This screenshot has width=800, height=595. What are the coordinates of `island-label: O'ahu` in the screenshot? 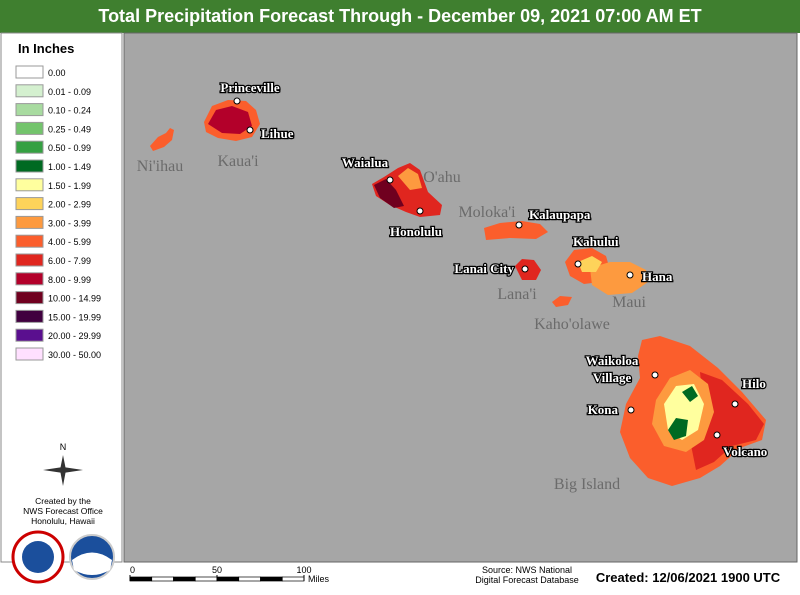 It's located at (442, 177).